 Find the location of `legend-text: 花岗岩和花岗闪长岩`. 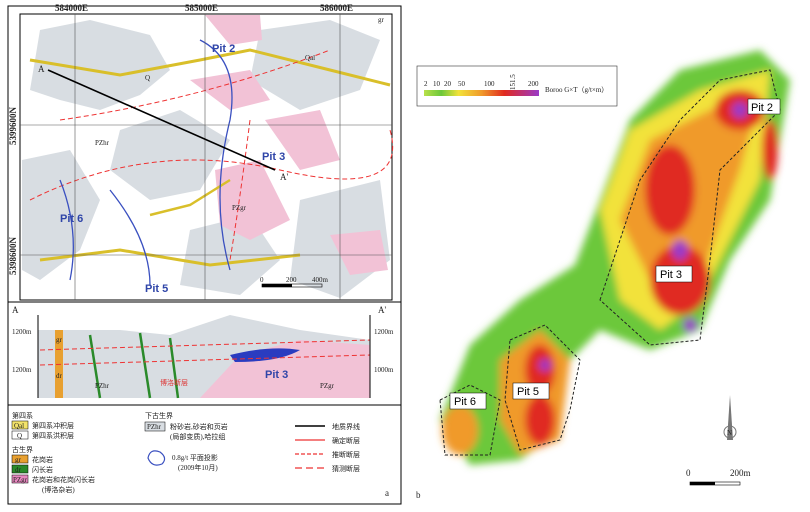

legend-text: 花岗岩和花岗闪长岩 is located at coordinates (63, 479).